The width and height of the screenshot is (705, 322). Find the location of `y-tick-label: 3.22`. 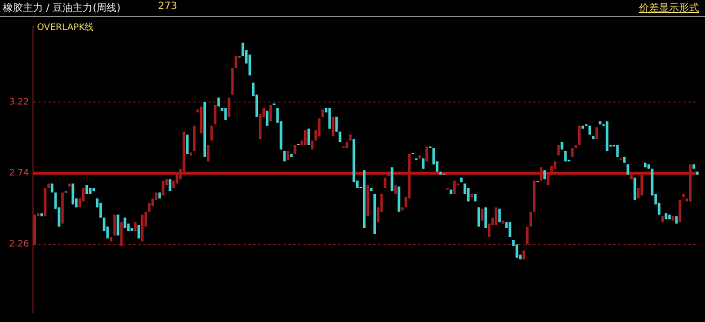

y-tick-label: 3.22 is located at coordinates (18, 102).